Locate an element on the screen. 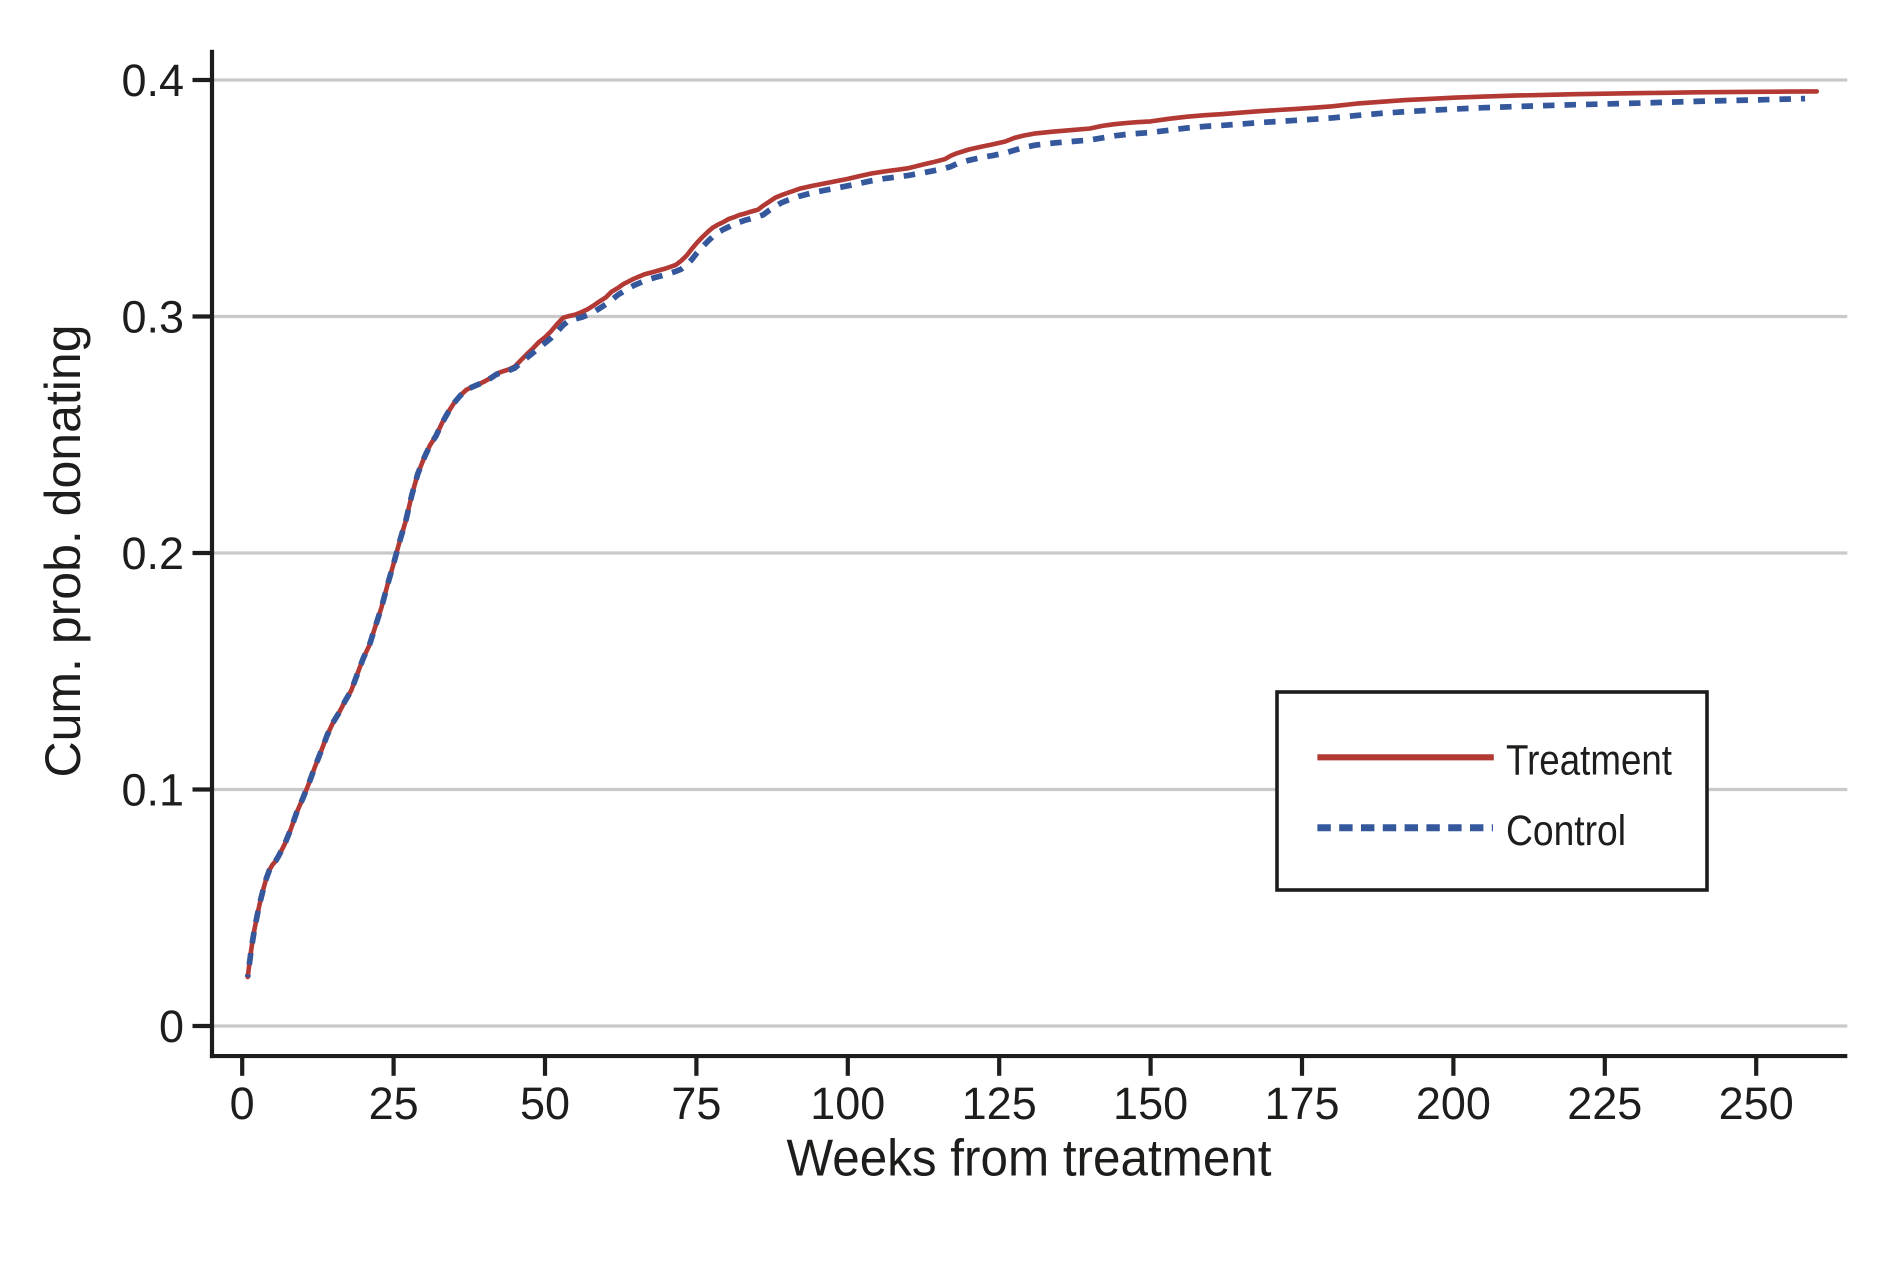 The height and width of the screenshot is (1264, 1900). svg-text: Cum. prob. donating is located at coordinates (63, 550).